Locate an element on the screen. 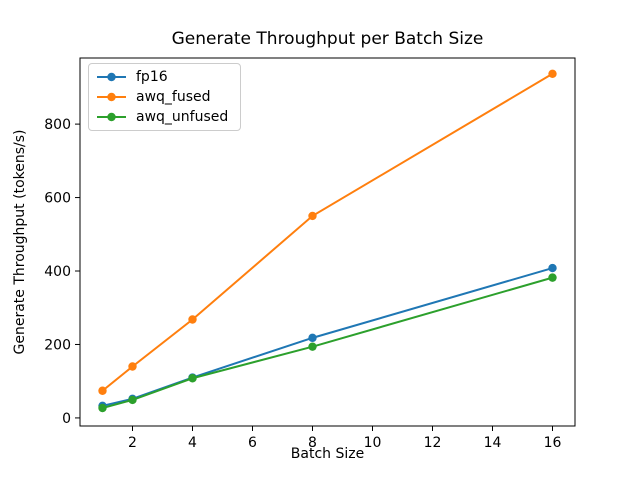  legend-label: awq_fused is located at coordinates (173, 97).